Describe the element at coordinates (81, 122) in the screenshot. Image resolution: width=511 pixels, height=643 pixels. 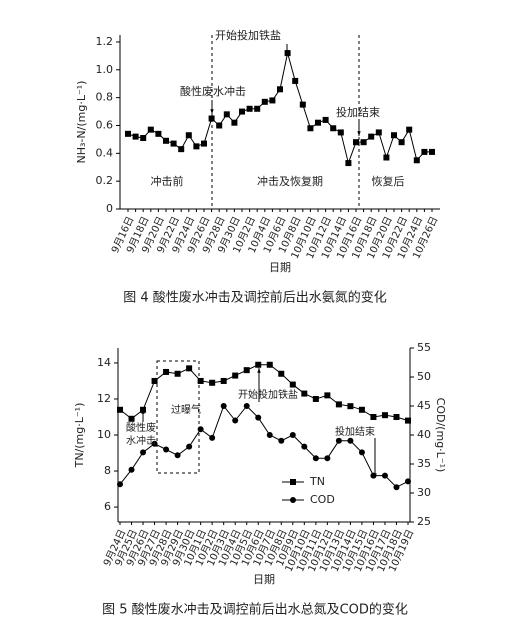
I see `y-axis-label: NH₃-N/(mg·L⁻¹)` at that location.